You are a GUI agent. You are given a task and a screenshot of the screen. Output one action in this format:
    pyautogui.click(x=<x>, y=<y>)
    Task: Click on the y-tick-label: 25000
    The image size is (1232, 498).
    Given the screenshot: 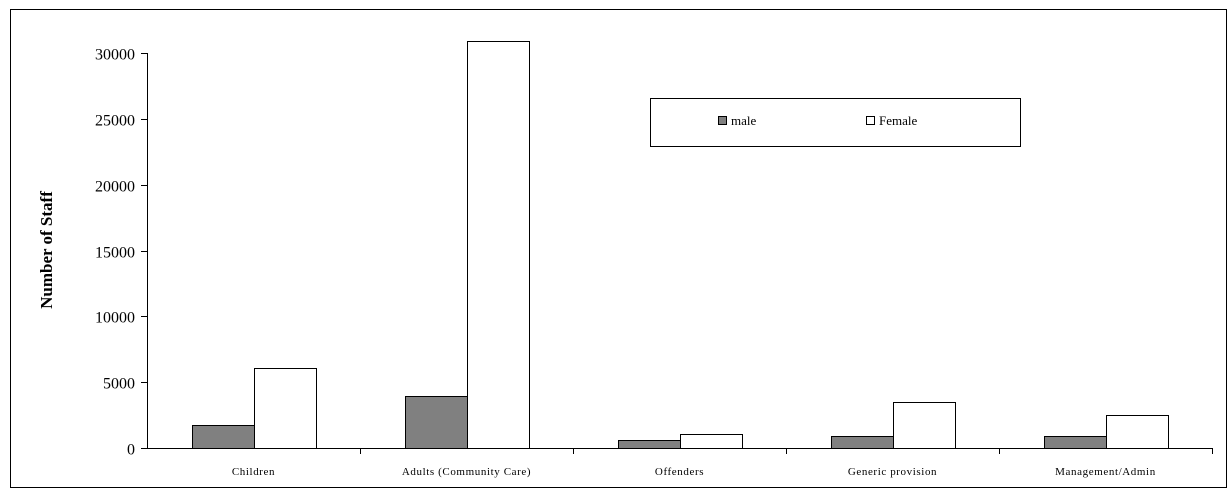 What is the action you would take?
    pyautogui.click(x=115, y=121)
    